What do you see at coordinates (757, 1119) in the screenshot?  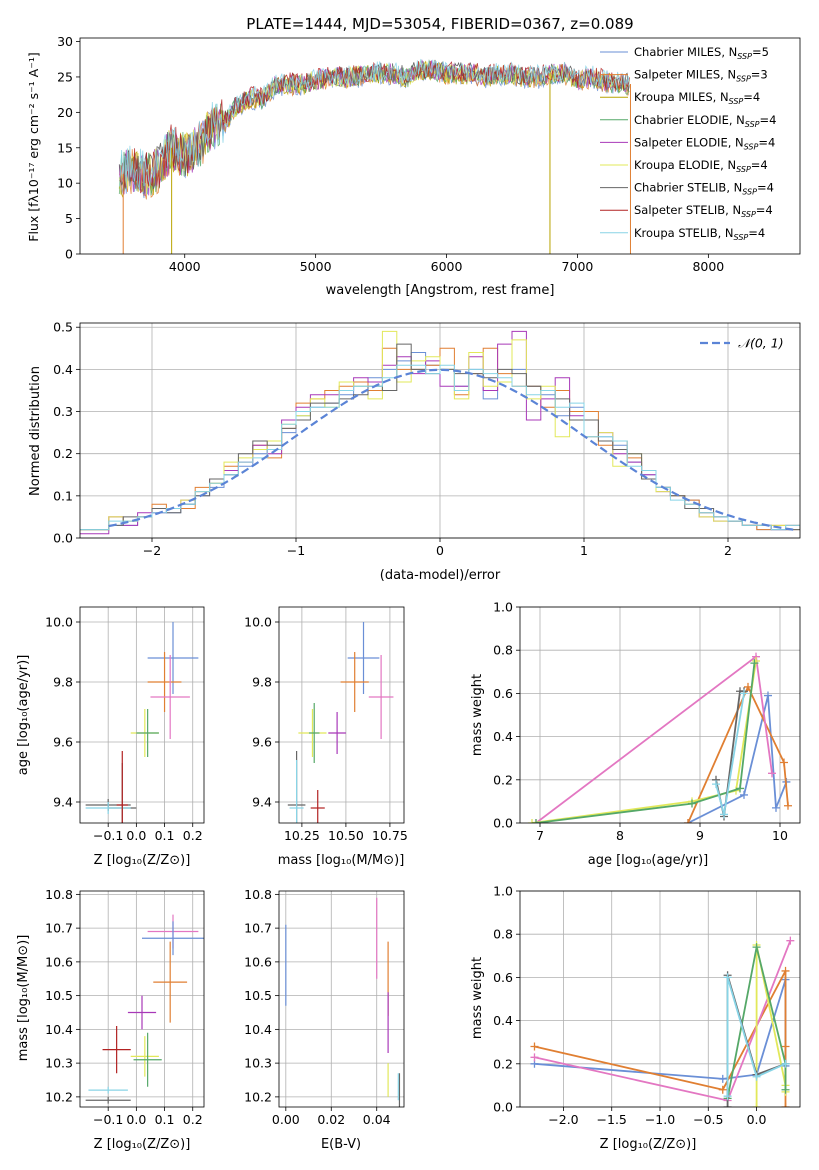 I see `wZ-xtick-label: 0.0` at bounding box center [757, 1119].